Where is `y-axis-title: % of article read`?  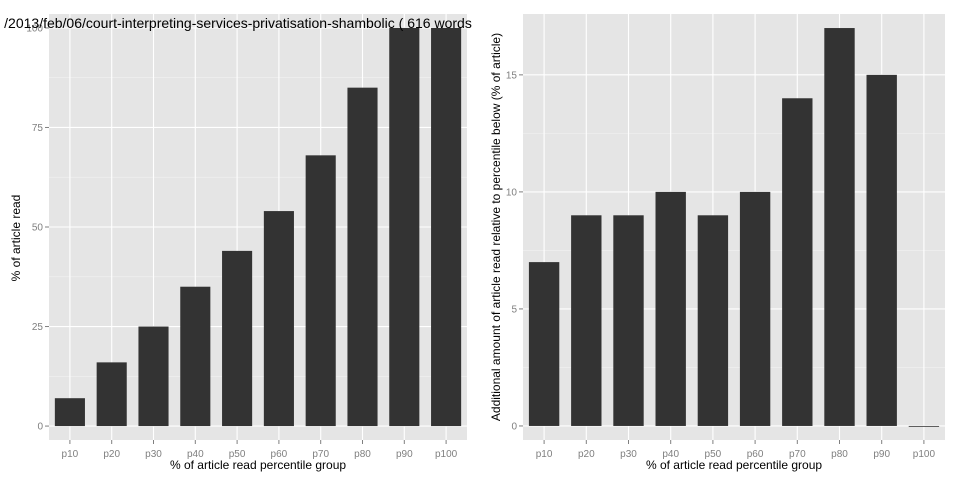
y-axis-title: % of article read is located at coordinates (16, 238).